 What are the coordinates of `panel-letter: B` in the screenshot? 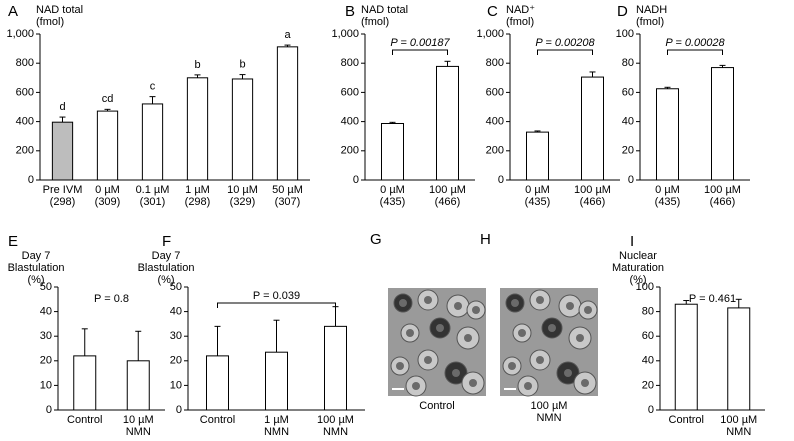 It's located at (350, 11).